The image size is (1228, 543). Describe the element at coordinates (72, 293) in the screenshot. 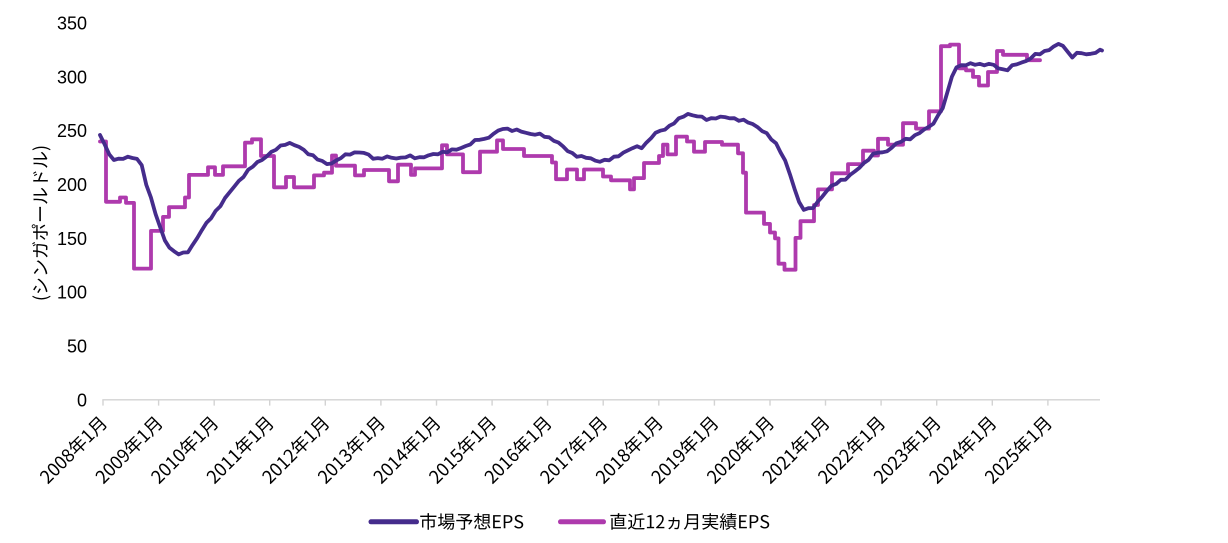

I see `svg-text: 100` at that location.